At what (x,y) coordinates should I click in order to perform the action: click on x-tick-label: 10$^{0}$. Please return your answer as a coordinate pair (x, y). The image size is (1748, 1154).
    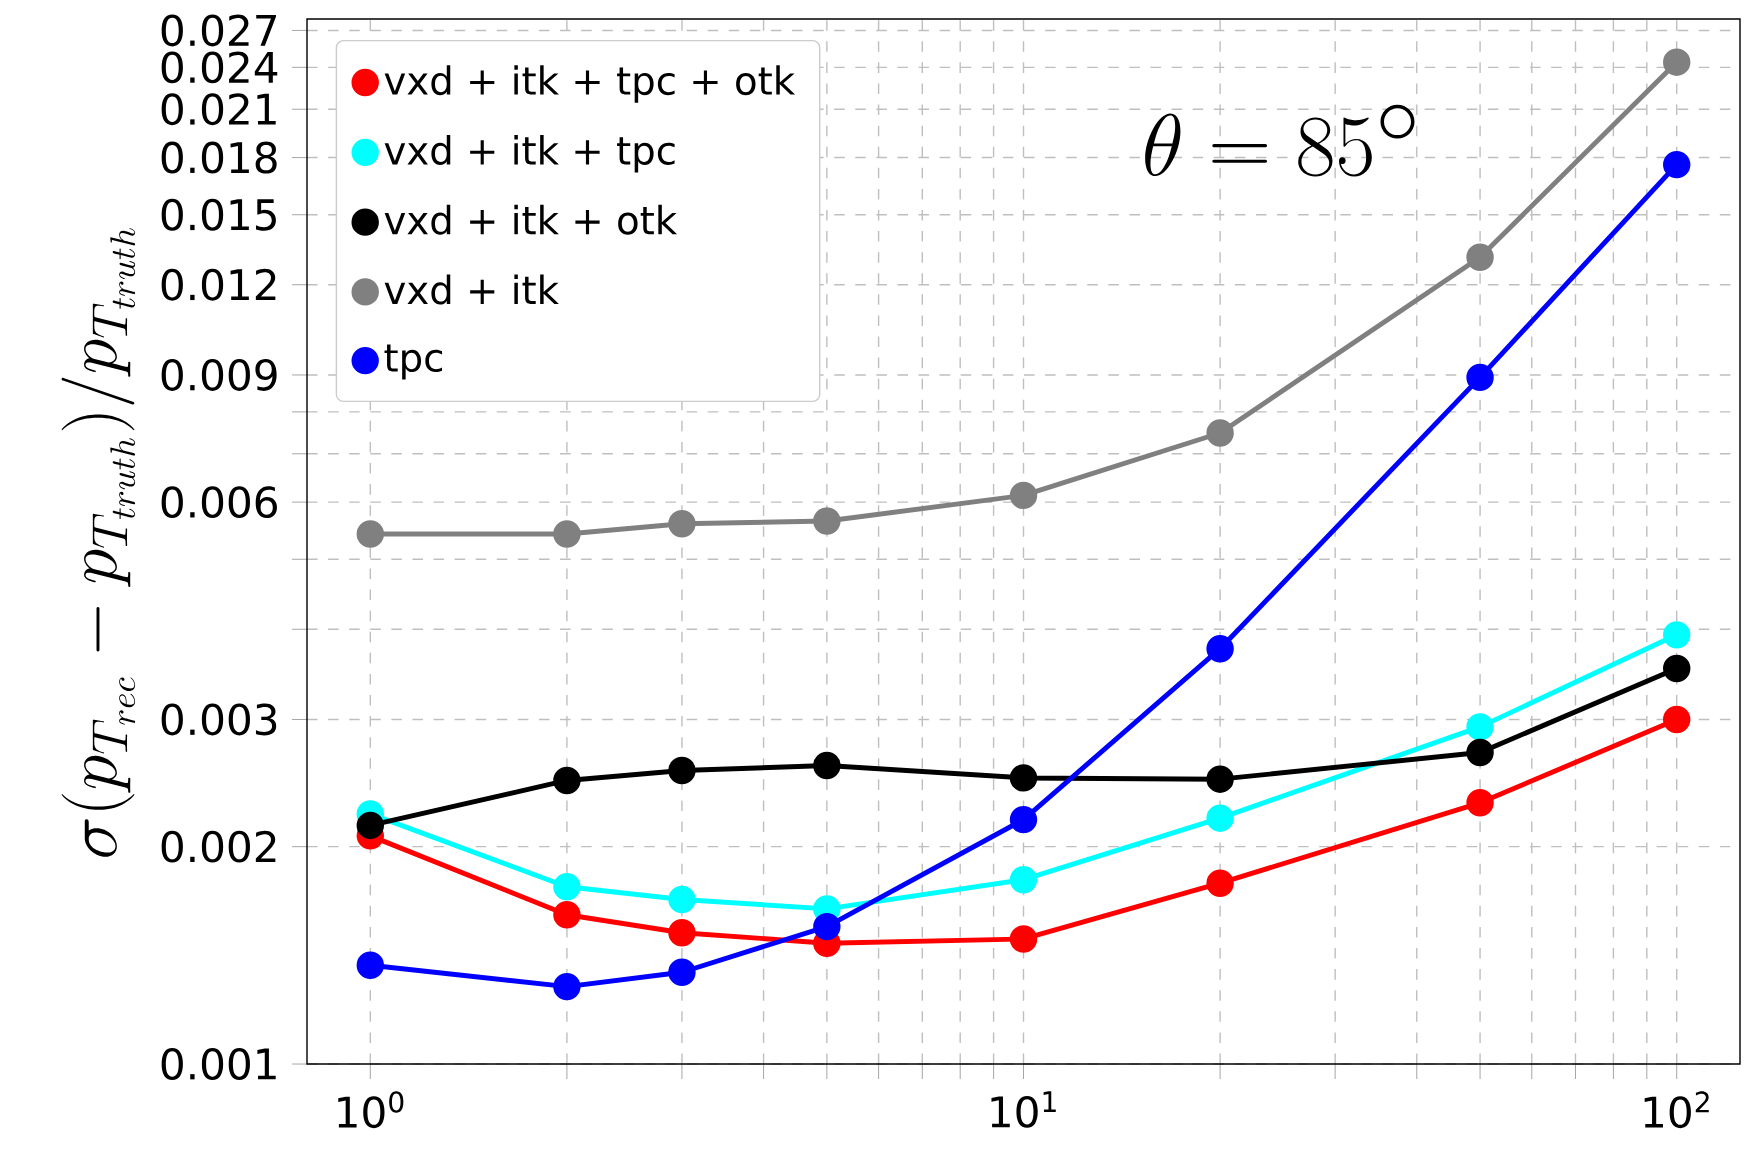
    Looking at the image, I should click on (371, 1110).